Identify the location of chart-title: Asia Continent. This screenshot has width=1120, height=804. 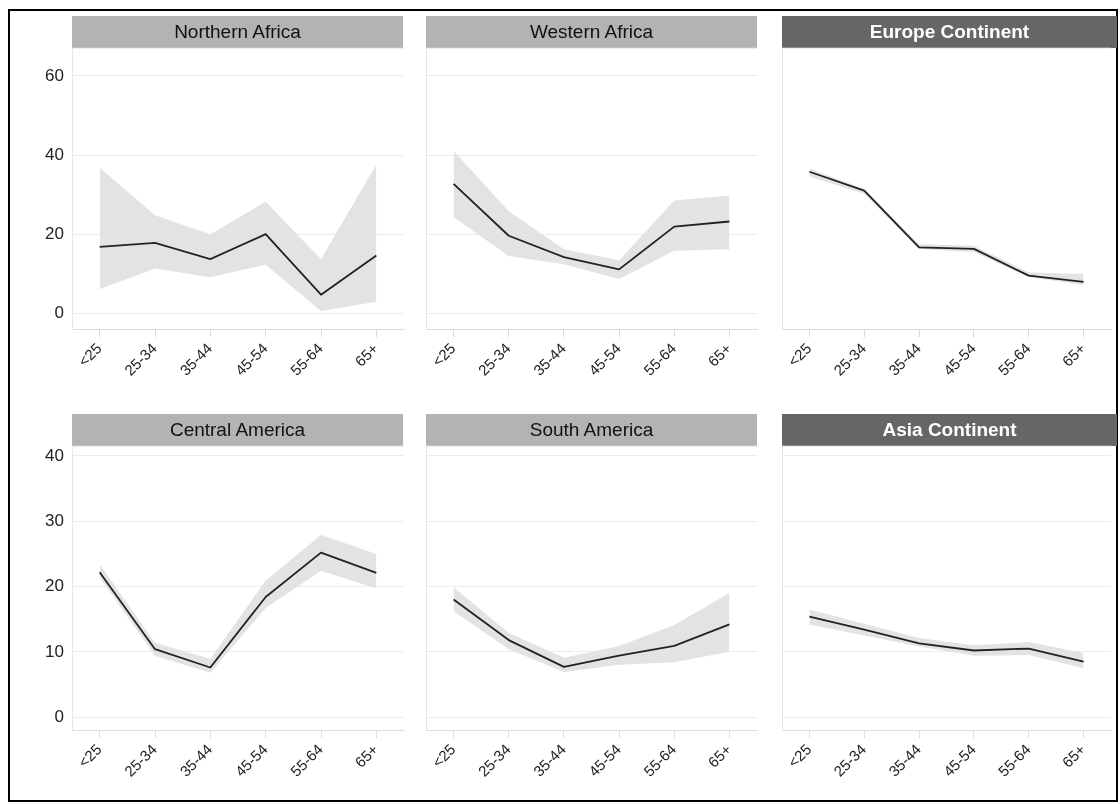
(949, 430).